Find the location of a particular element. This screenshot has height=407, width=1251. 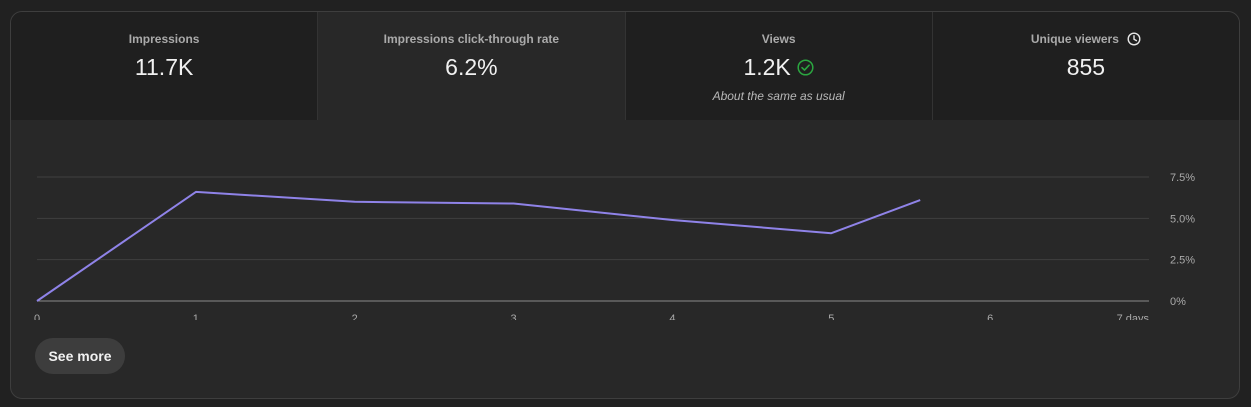

check-circle-icon is located at coordinates (805, 67).